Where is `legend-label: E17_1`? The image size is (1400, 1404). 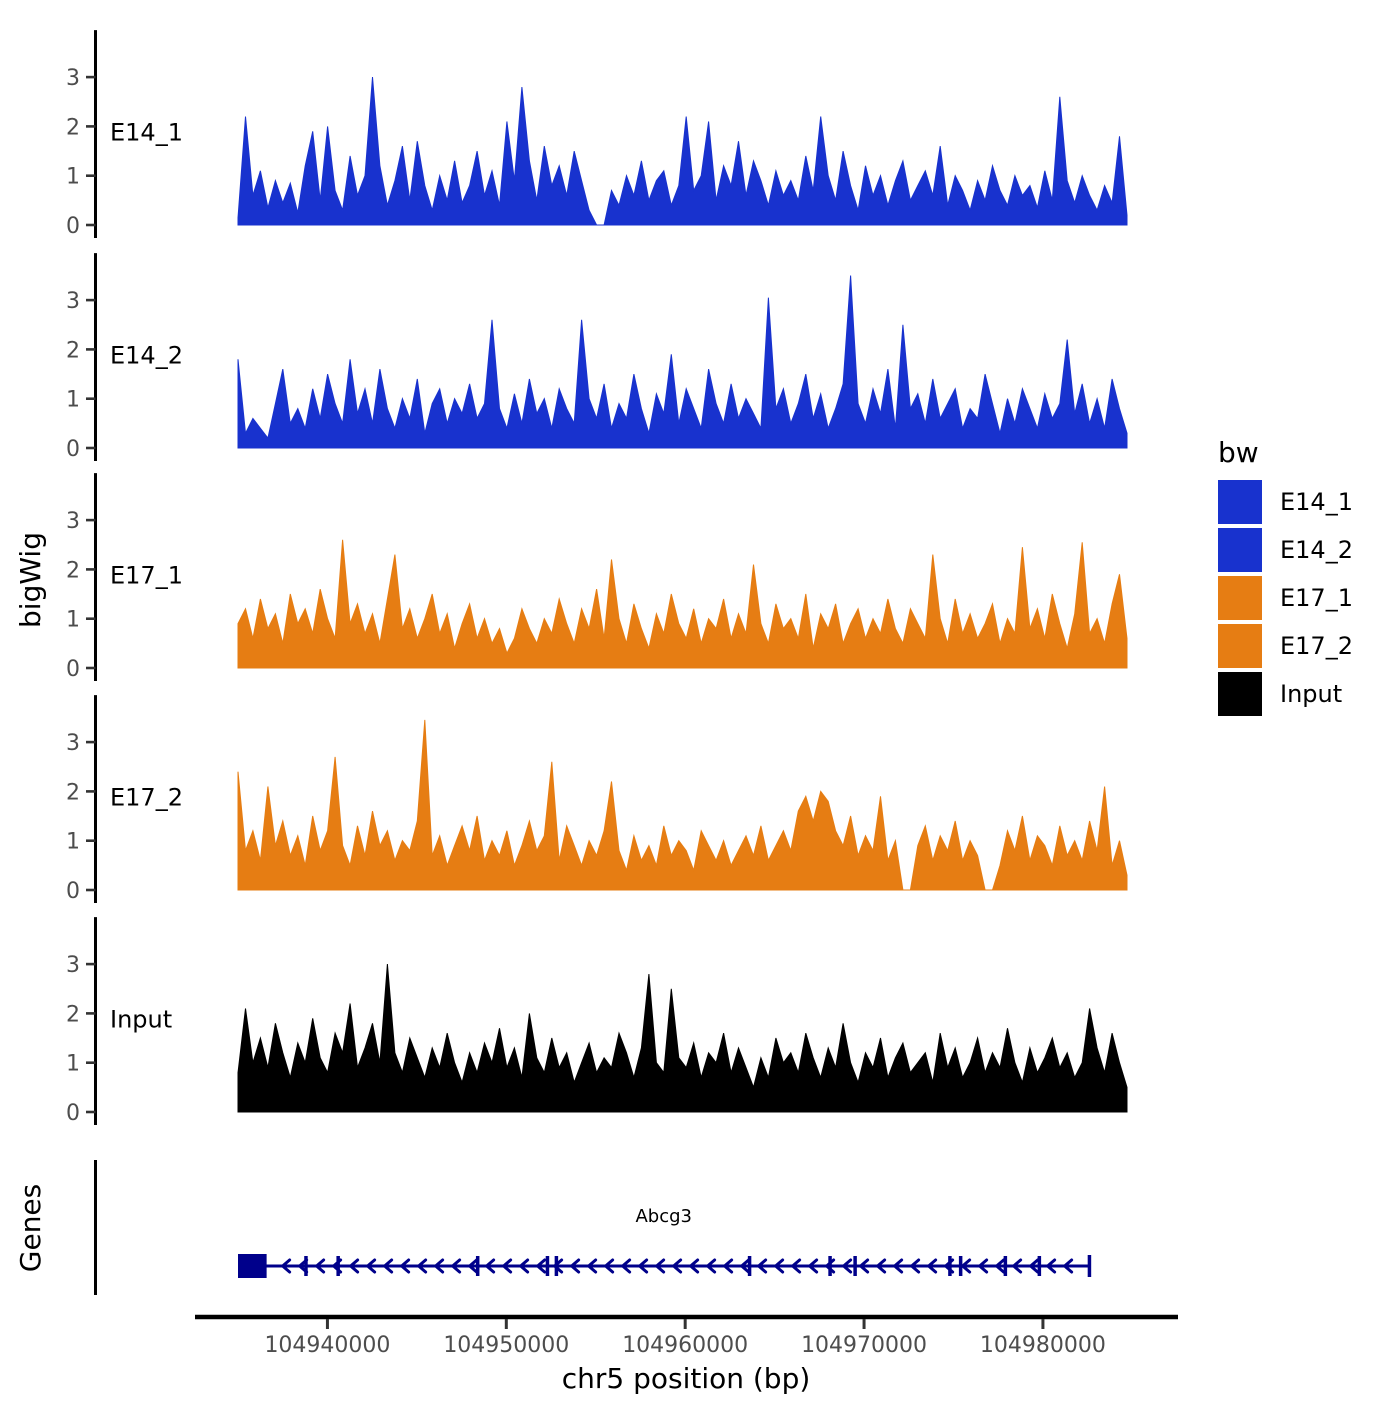 legend-label: E17_1 is located at coordinates (1316, 598).